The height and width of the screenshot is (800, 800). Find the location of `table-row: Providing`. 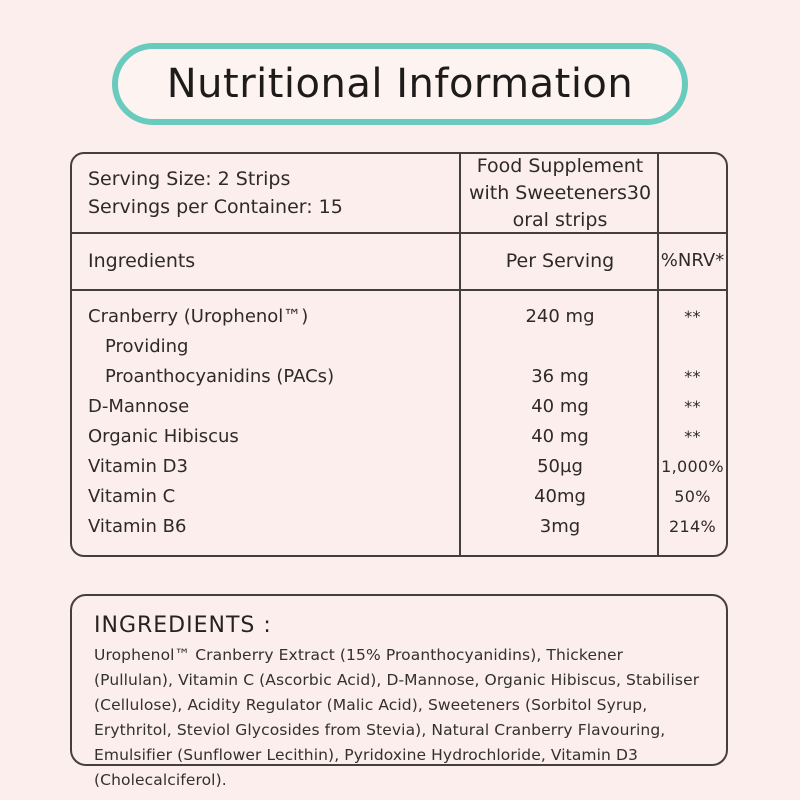

table-row: Providing is located at coordinates (399, 346).